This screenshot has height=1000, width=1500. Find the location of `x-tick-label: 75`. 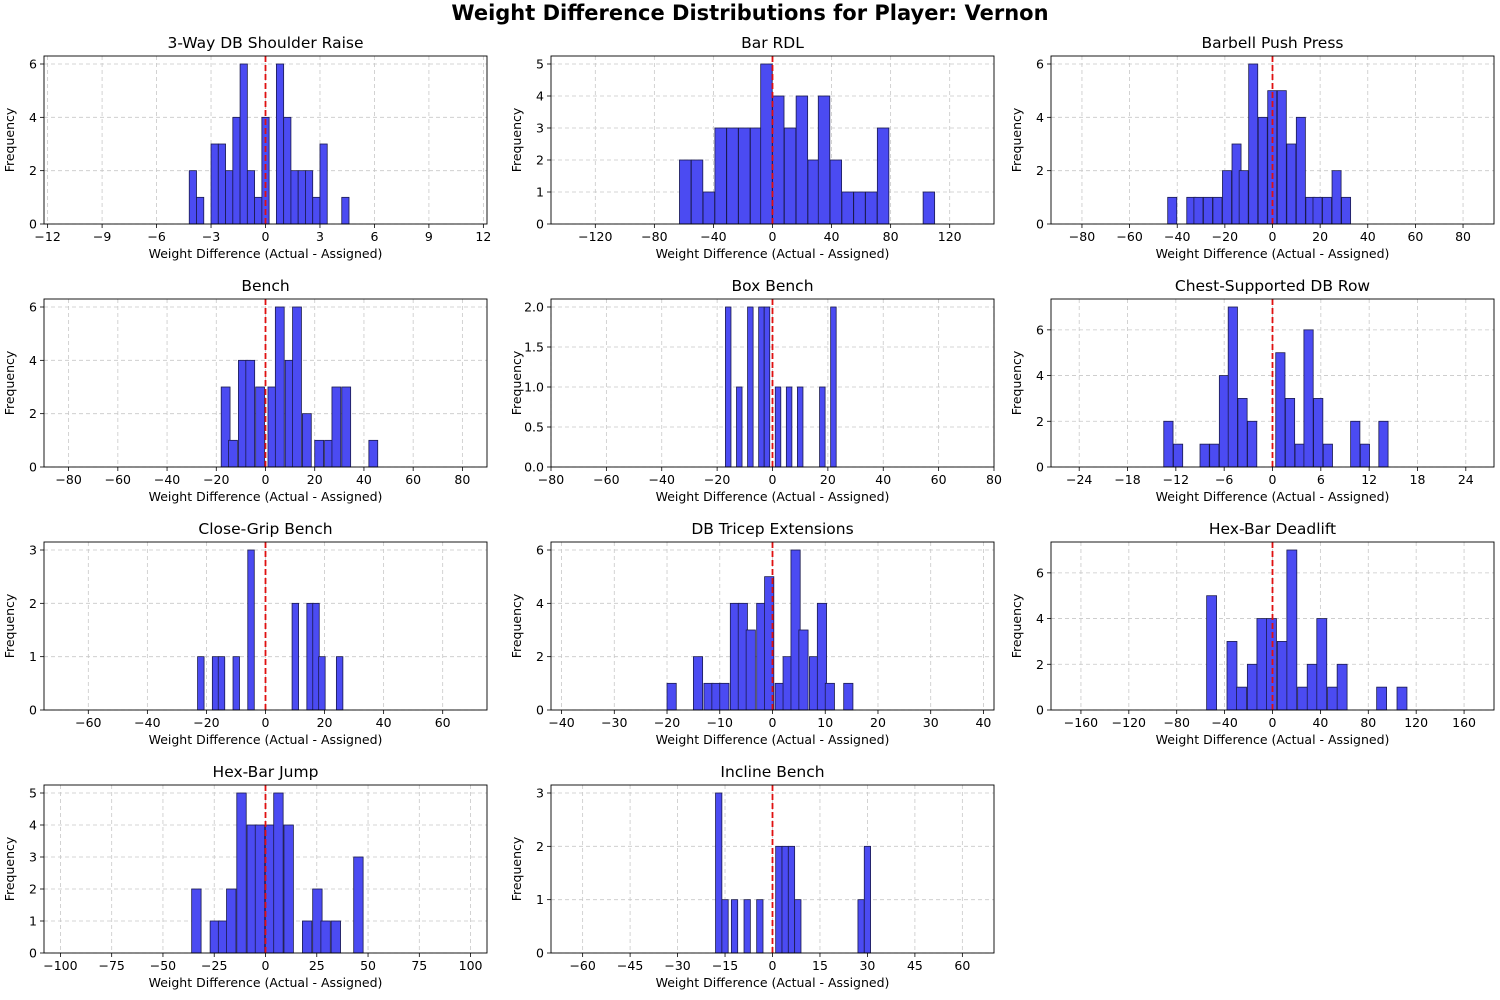

x-tick-label: 75 is located at coordinates (419, 965).